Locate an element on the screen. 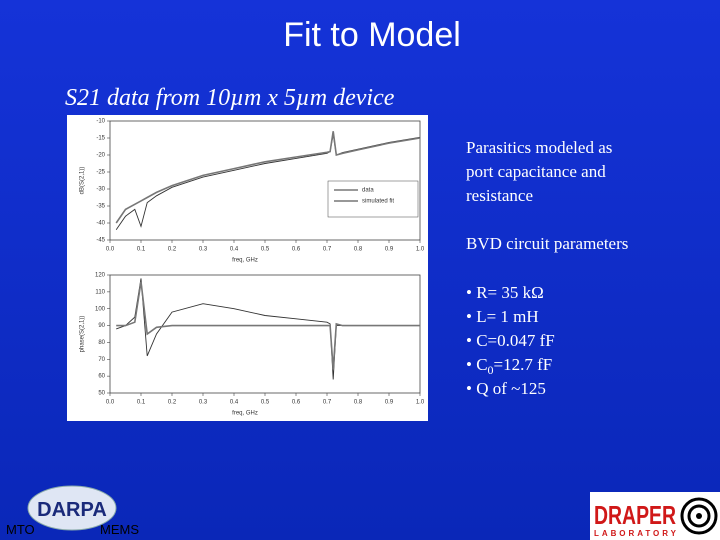 The width and height of the screenshot is (720, 540). subscript: 0 is located at coordinates (491, 370).